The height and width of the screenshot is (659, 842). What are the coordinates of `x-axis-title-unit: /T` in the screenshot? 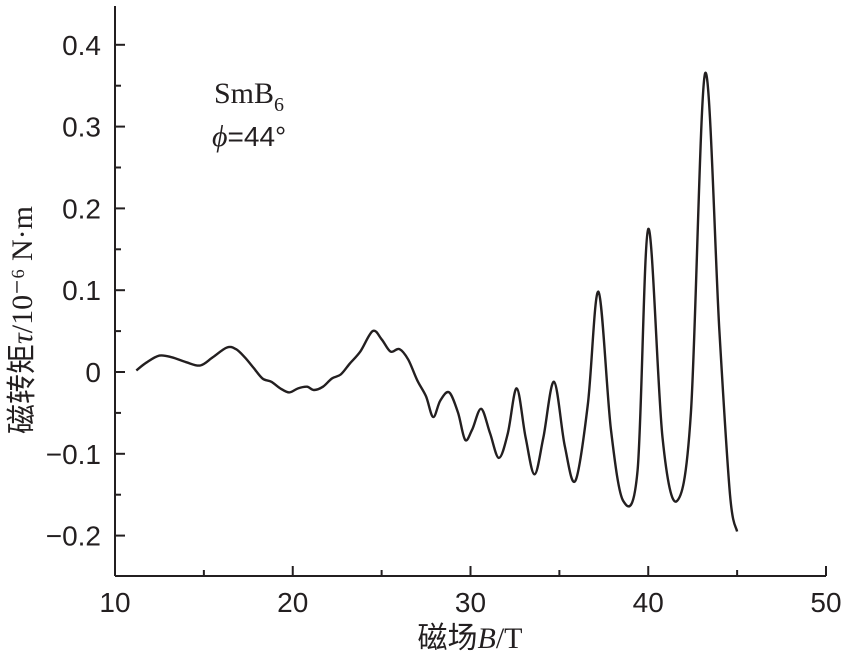 It's located at (509, 638).